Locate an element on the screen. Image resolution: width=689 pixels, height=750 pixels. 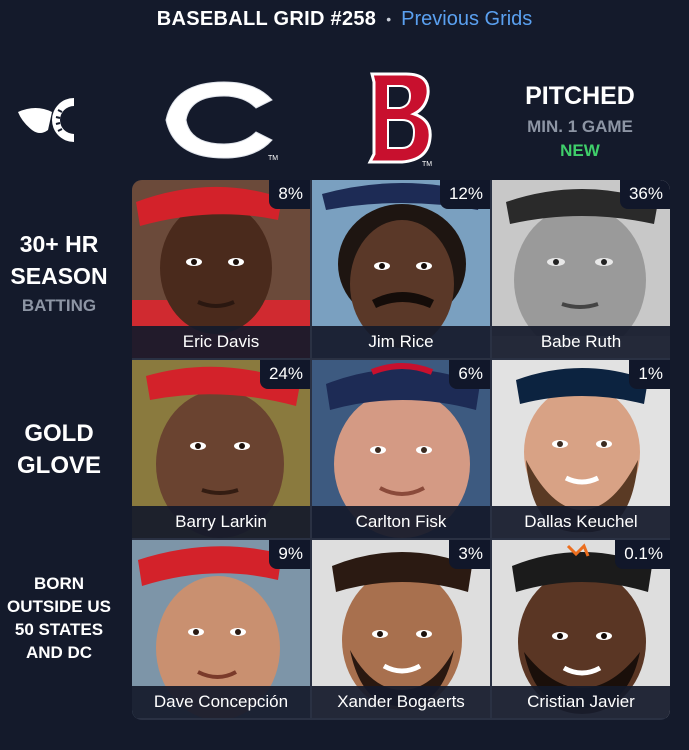
reds-logo-icon: TM is located at coordinates (222, 120).